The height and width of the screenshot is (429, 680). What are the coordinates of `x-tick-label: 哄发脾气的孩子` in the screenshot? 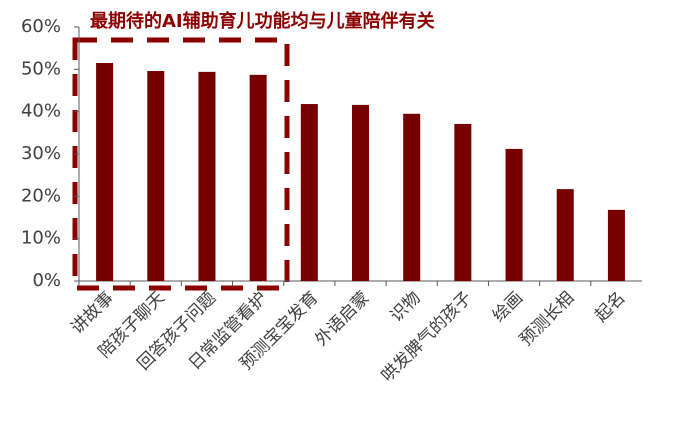 It's located at (427, 337).